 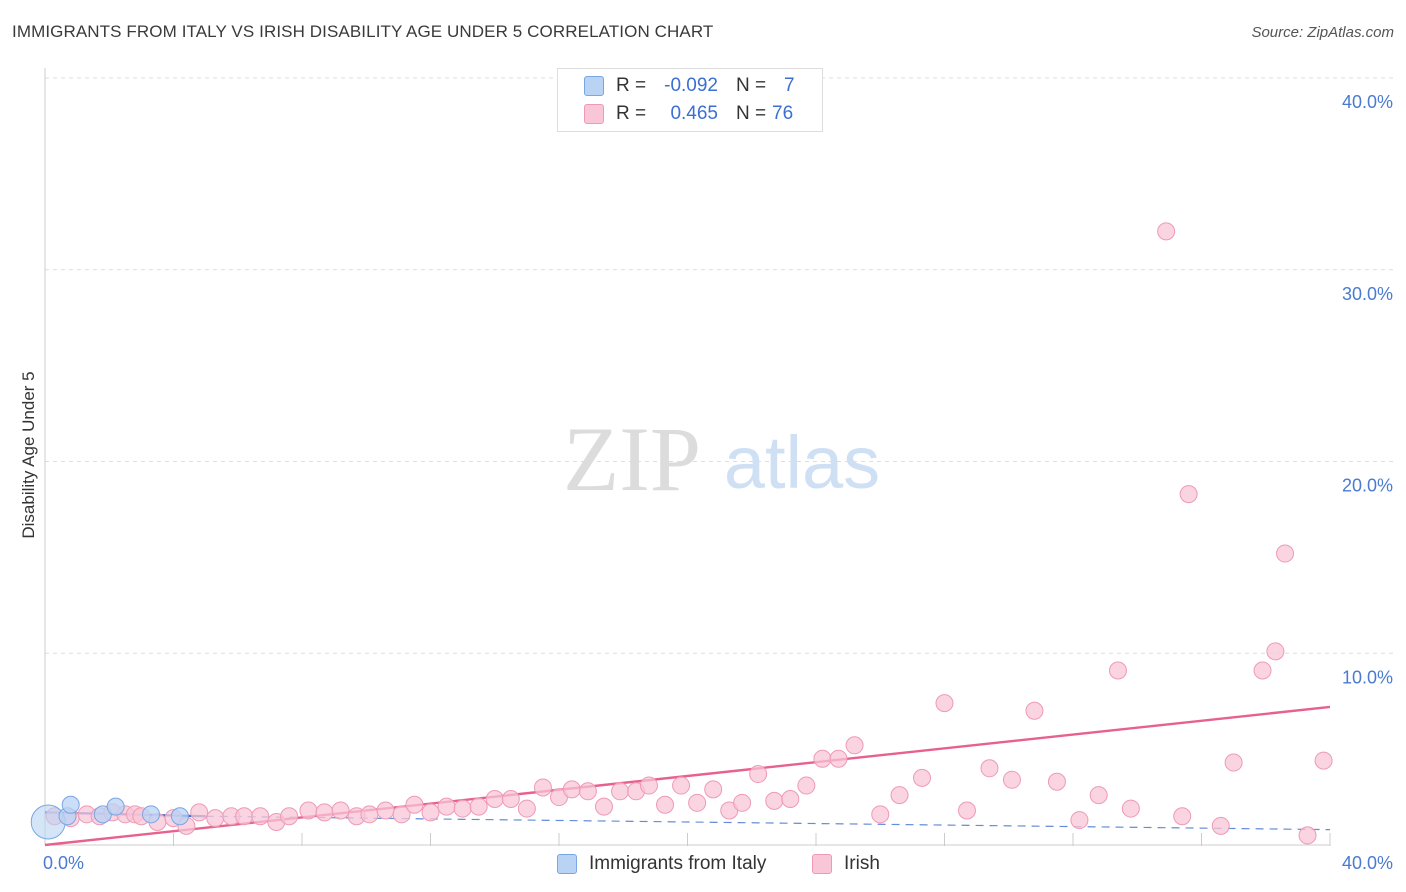 What do you see at coordinates (802, 462) in the screenshot?
I see `watermark-atlas: atlas` at bounding box center [802, 462].